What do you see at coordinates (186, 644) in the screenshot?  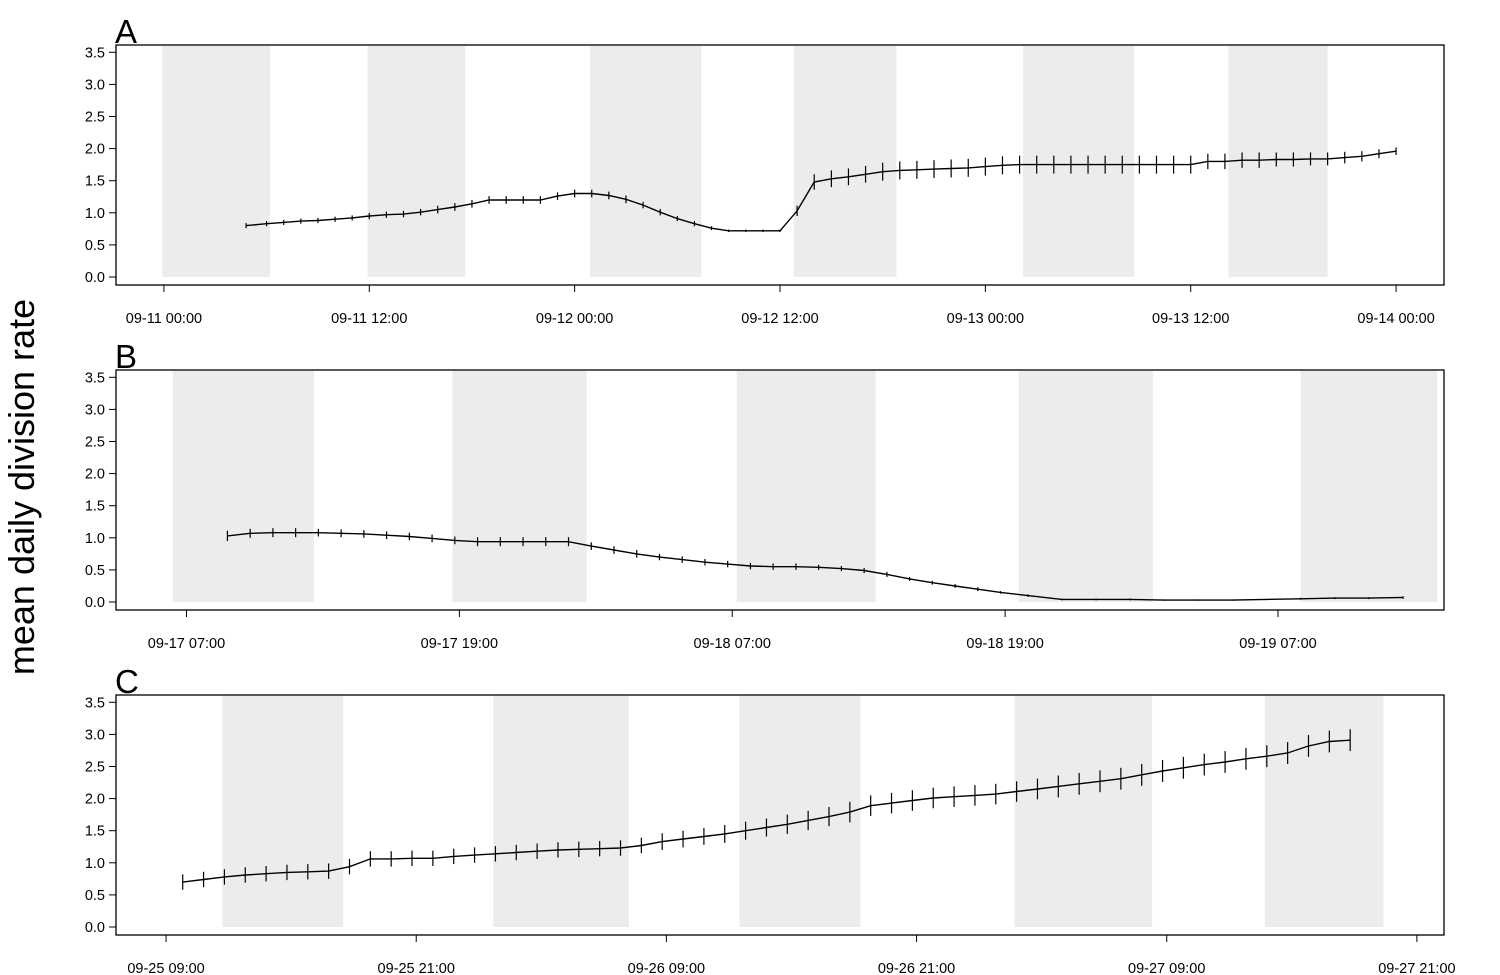 I see `x-tick-label: 09-17 07:00` at bounding box center [186, 644].